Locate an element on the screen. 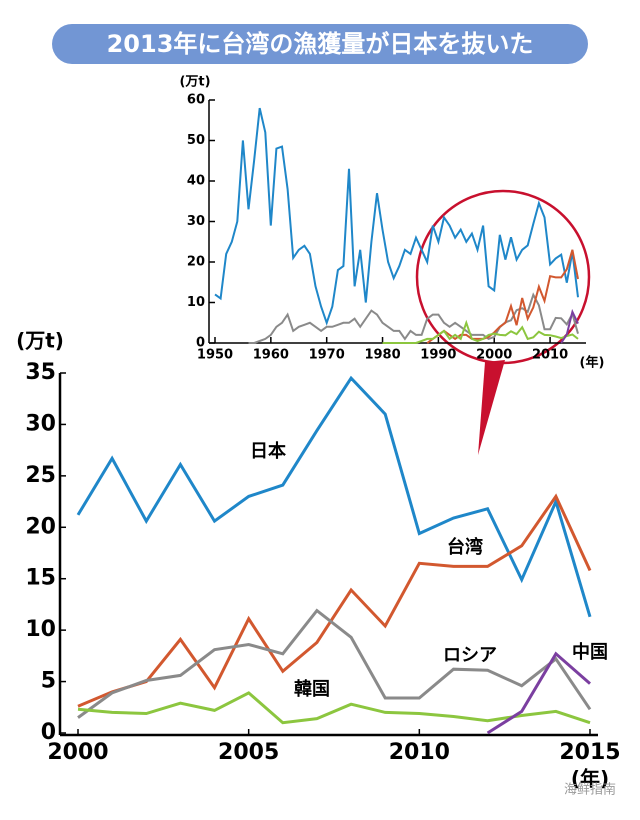 This screenshot has width=640, height=820. y-axis-label: (万t) is located at coordinates (40, 341).